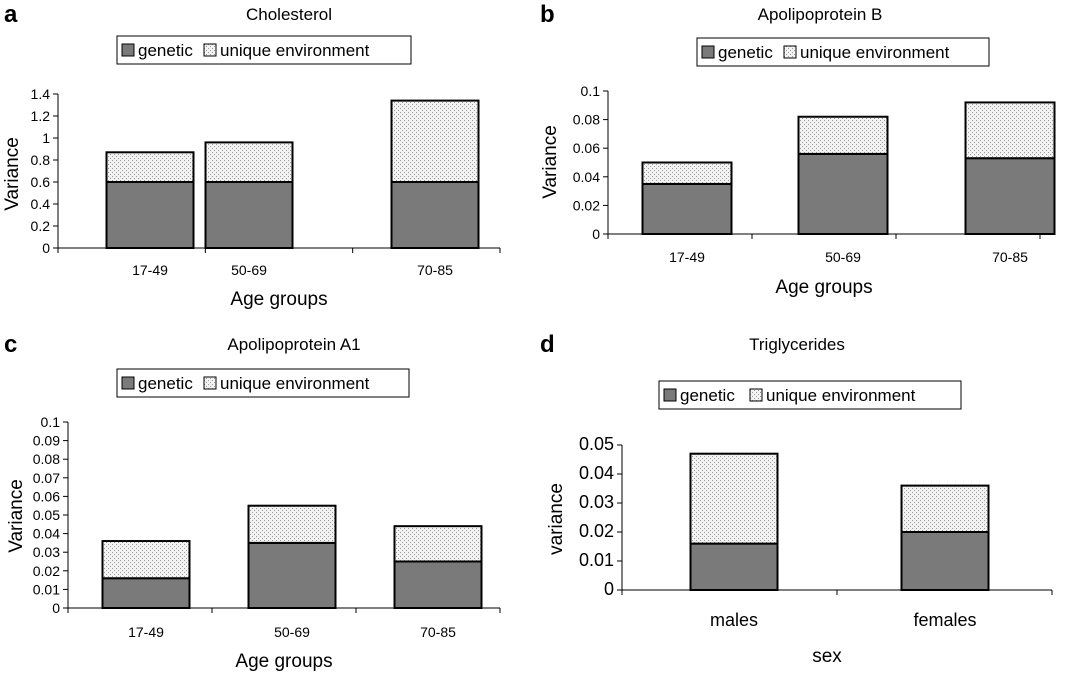  I want to click on bar-genetic-males, so click(734, 566).